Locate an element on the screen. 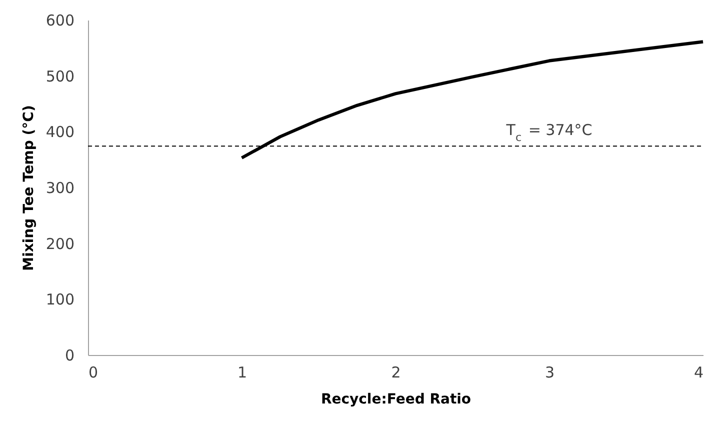 The image size is (713, 428). y-tick-label: 400 is located at coordinates (60, 132).